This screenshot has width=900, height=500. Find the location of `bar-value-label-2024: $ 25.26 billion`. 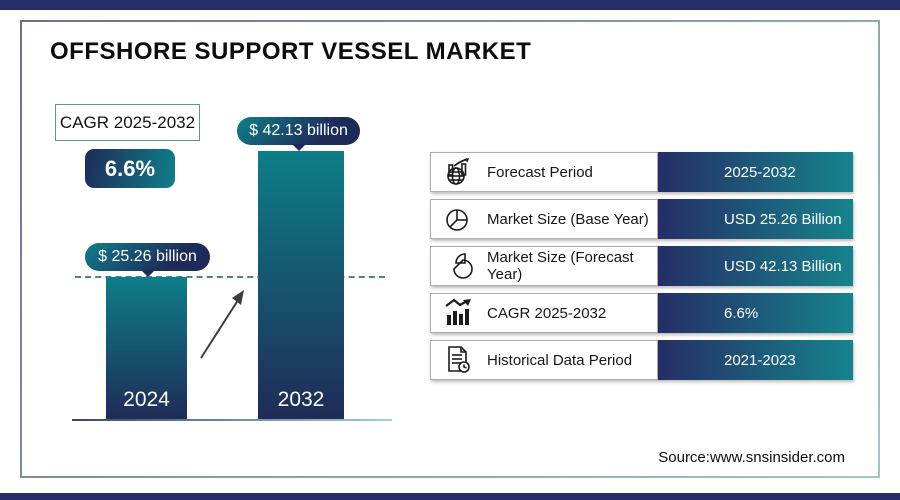

bar-value-label-2024: $ 25.26 billion is located at coordinates (147, 257).